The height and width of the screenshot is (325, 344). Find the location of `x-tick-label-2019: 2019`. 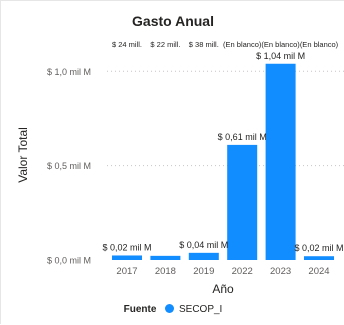

x-tick-label-2019: 2019 is located at coordinates (203, 271).